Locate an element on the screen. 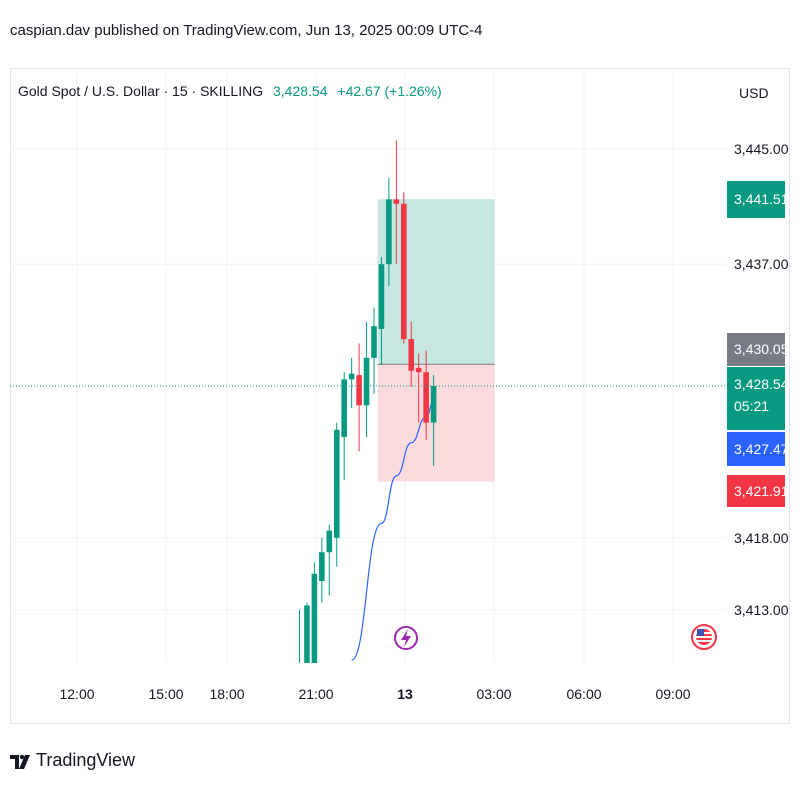 This screenshot has width=800, height=800. target-price-label: 3,441.51 is located at coordinates (758, 199).